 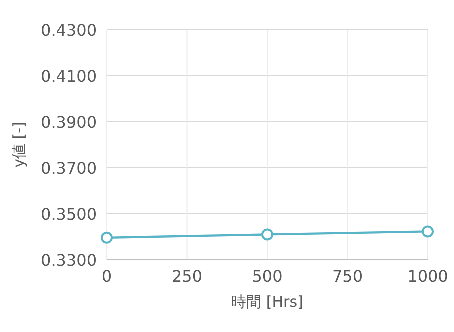 I want to click on x-axis-title: 時間 [Hrs], so click(x=268, y=302).